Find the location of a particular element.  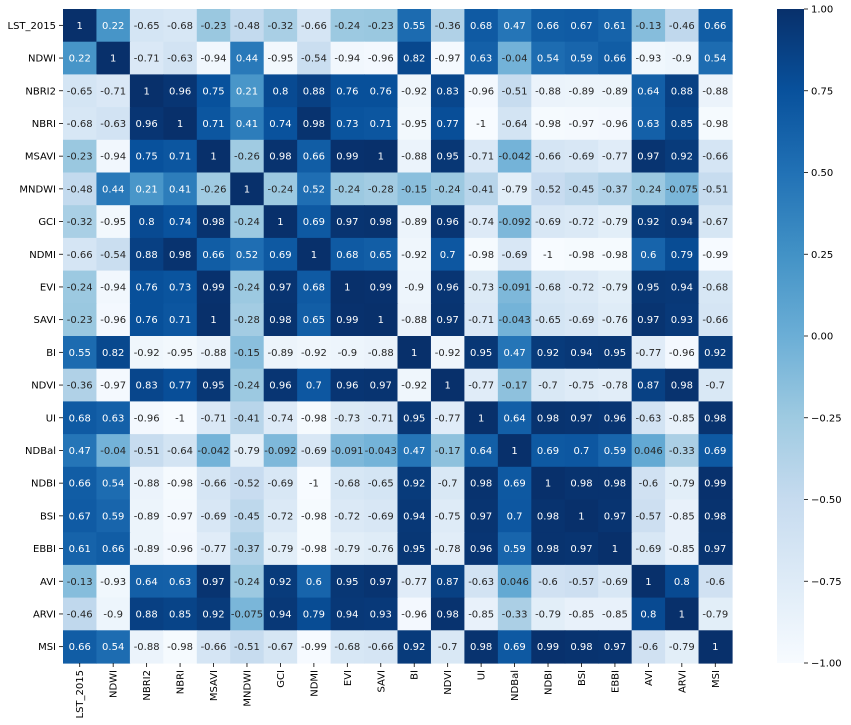

cell-value-label: -0.6 is located at coordinates (649, 484).